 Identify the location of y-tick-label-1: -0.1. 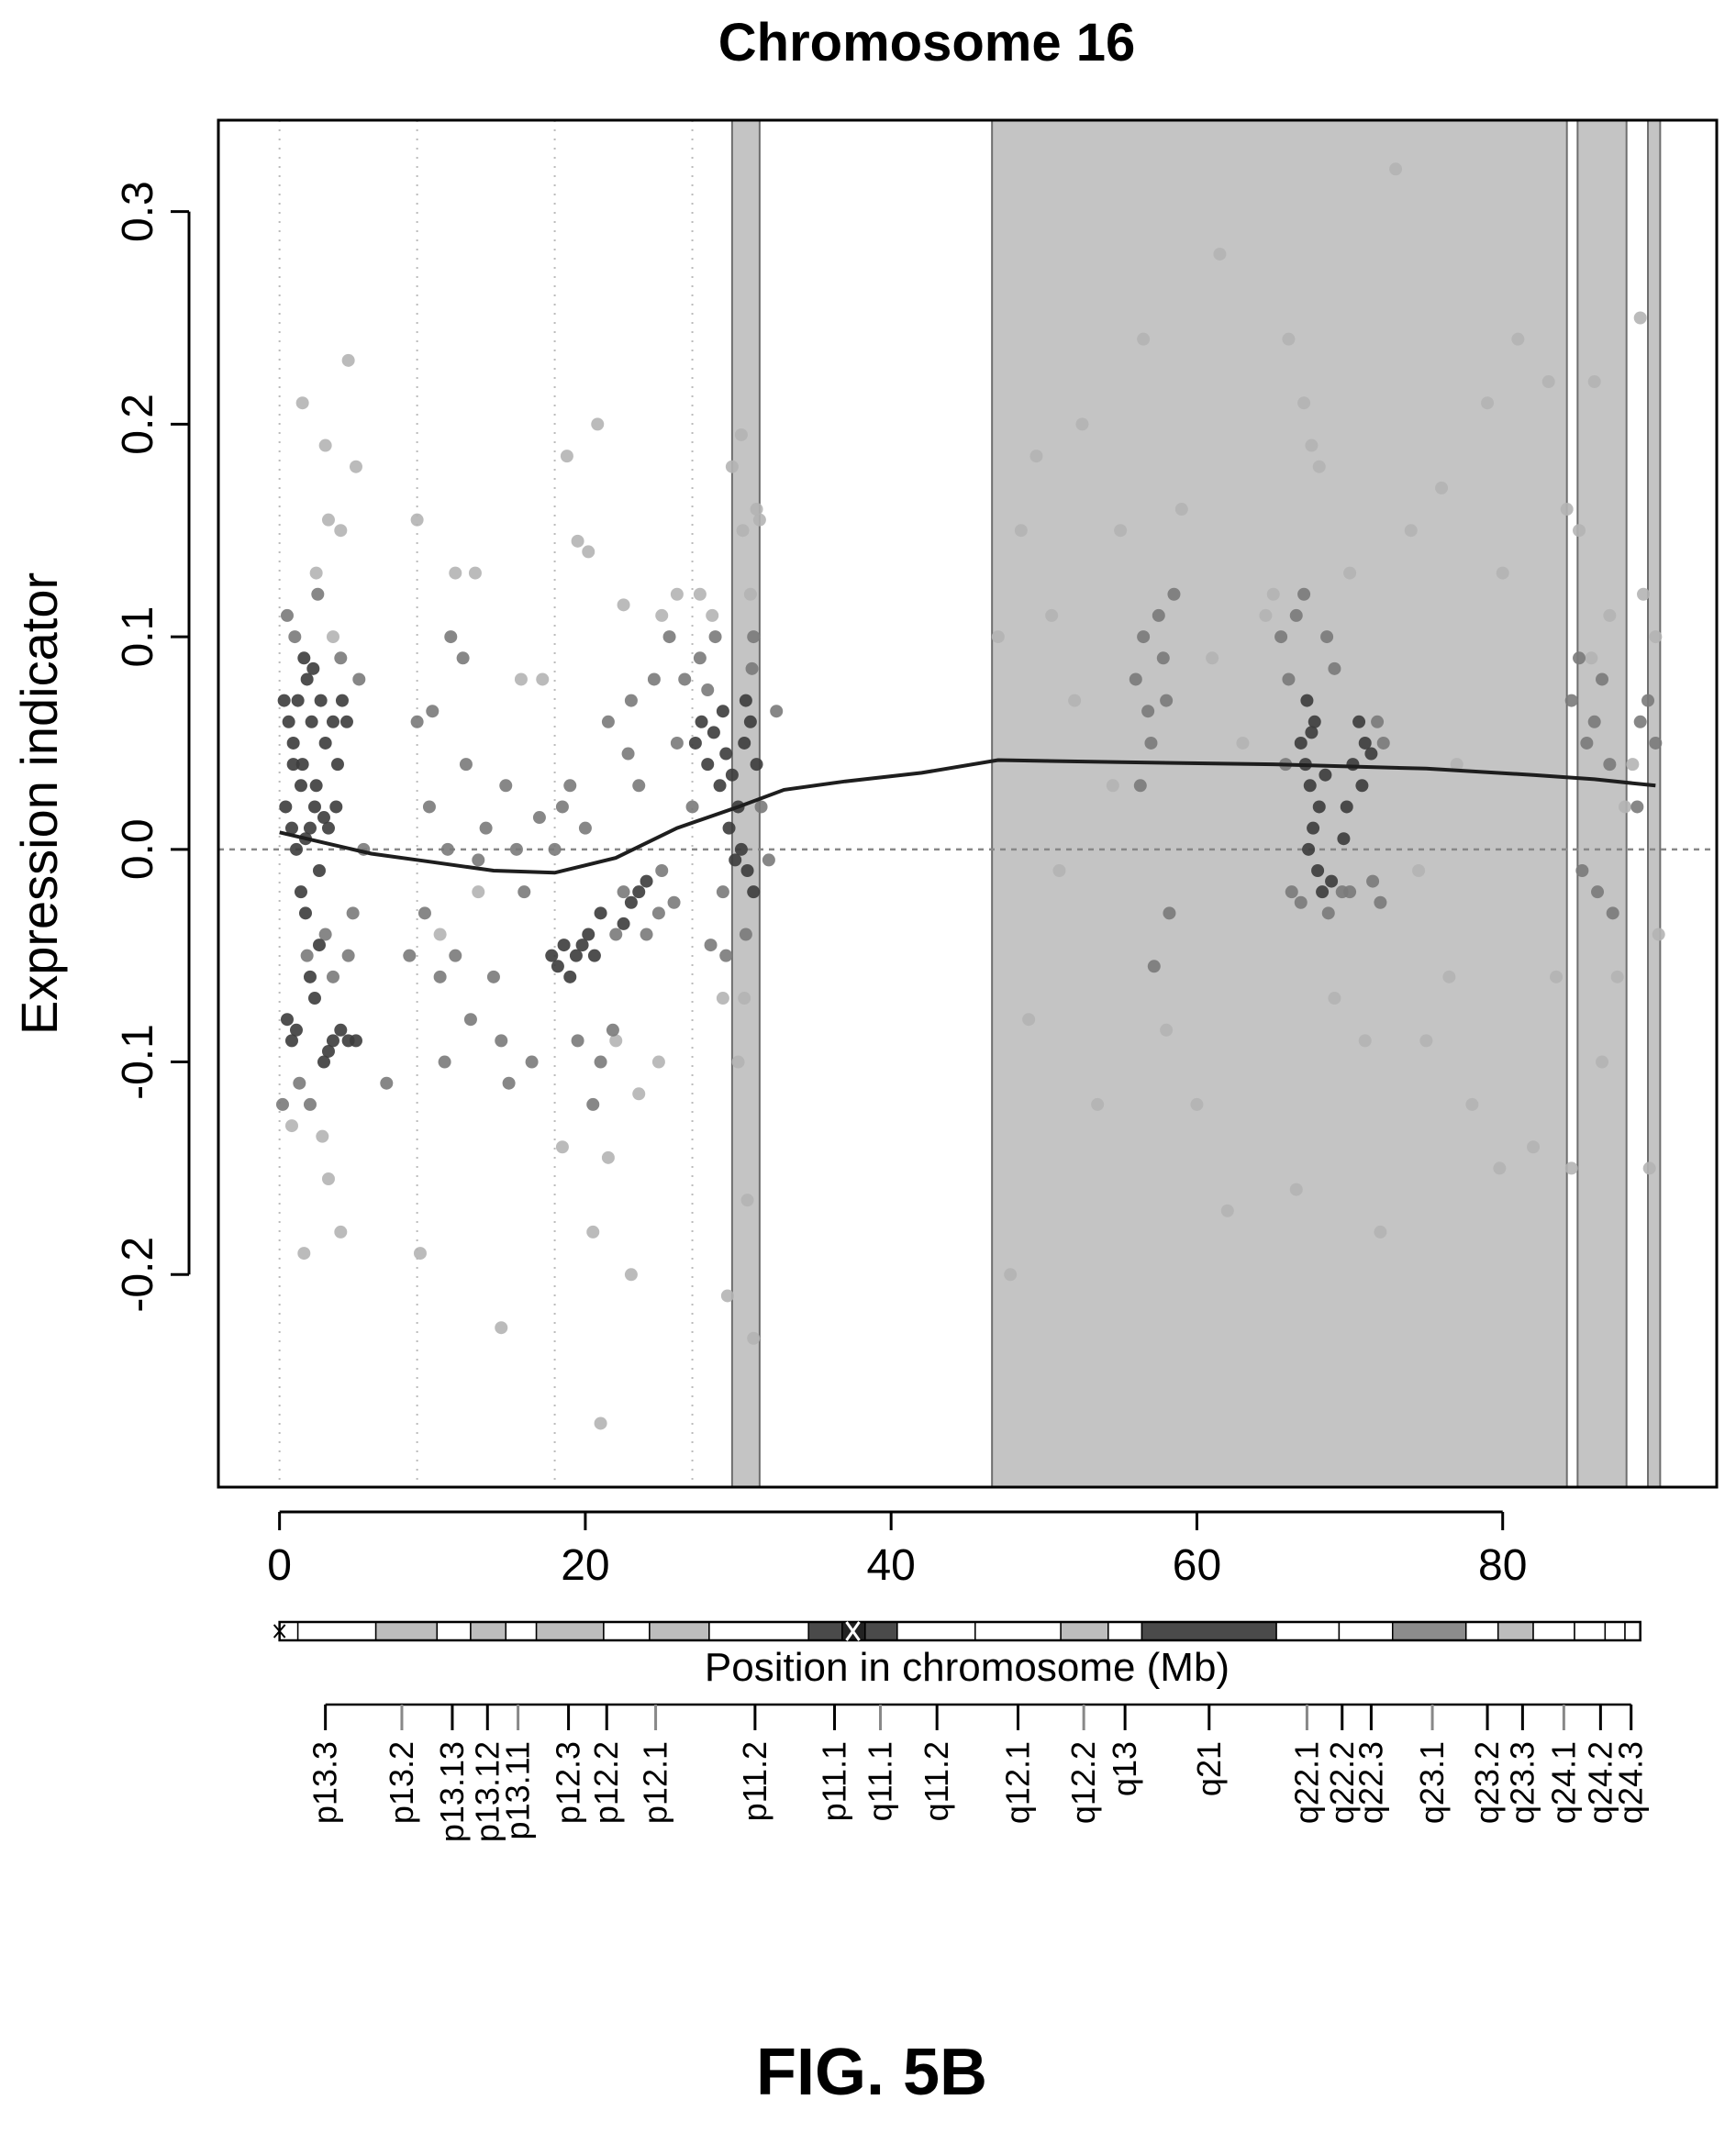
(138, 1062).